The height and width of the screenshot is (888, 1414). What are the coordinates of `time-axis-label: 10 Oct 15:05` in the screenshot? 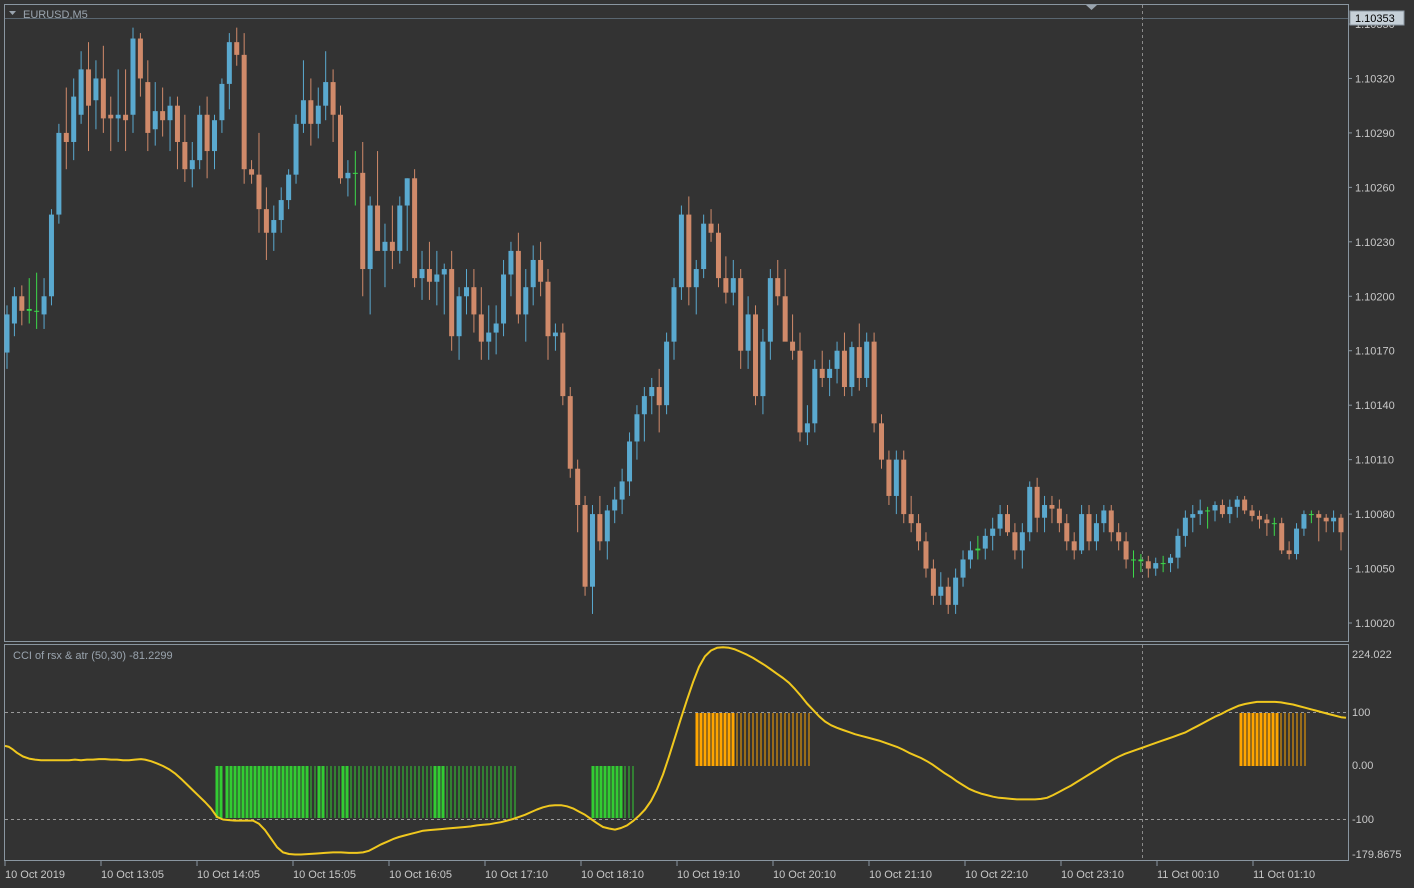 It's located at (324, 875).